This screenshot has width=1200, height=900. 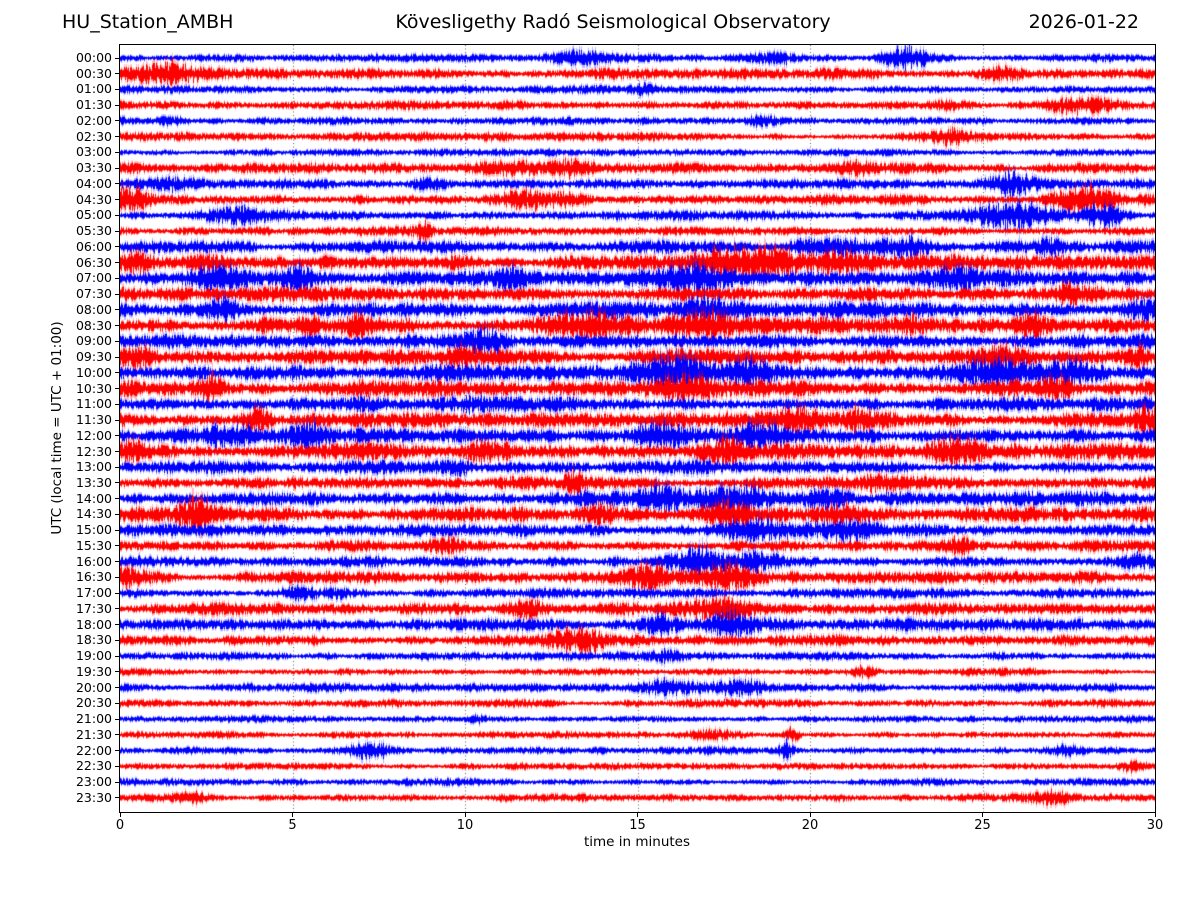 I want to click on y-tick-label: 13:00, so click(x=93, y=467).